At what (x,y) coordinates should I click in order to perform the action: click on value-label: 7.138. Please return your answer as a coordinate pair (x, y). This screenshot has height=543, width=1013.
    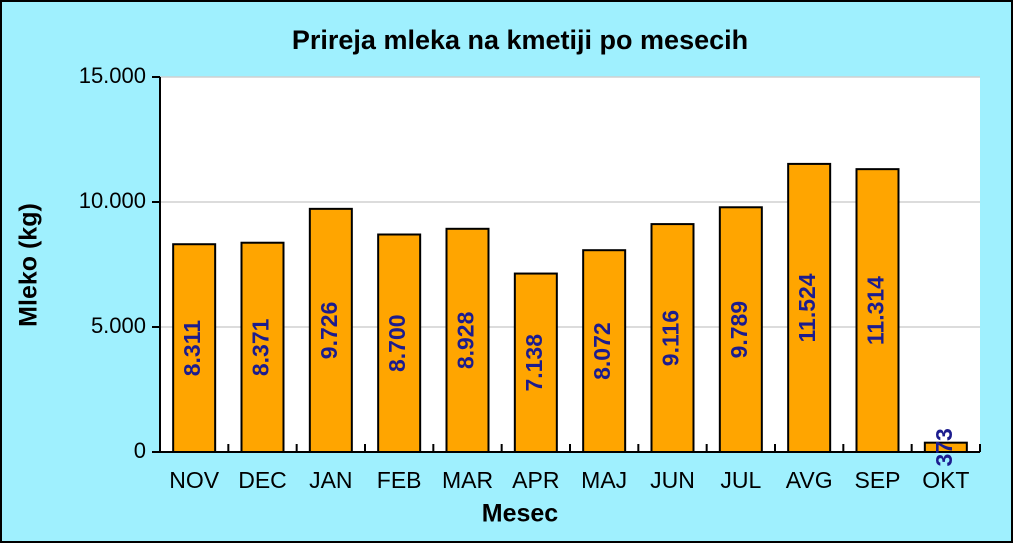
    Looking at the image, I should click on (534, 363).